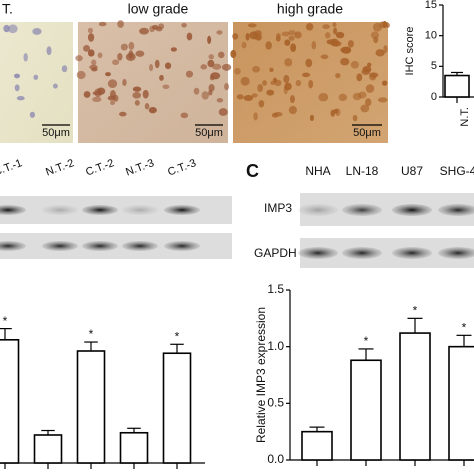 This screenshot has width=474, height=474. I want to click on panel-label: high grade, so click(310, 9).